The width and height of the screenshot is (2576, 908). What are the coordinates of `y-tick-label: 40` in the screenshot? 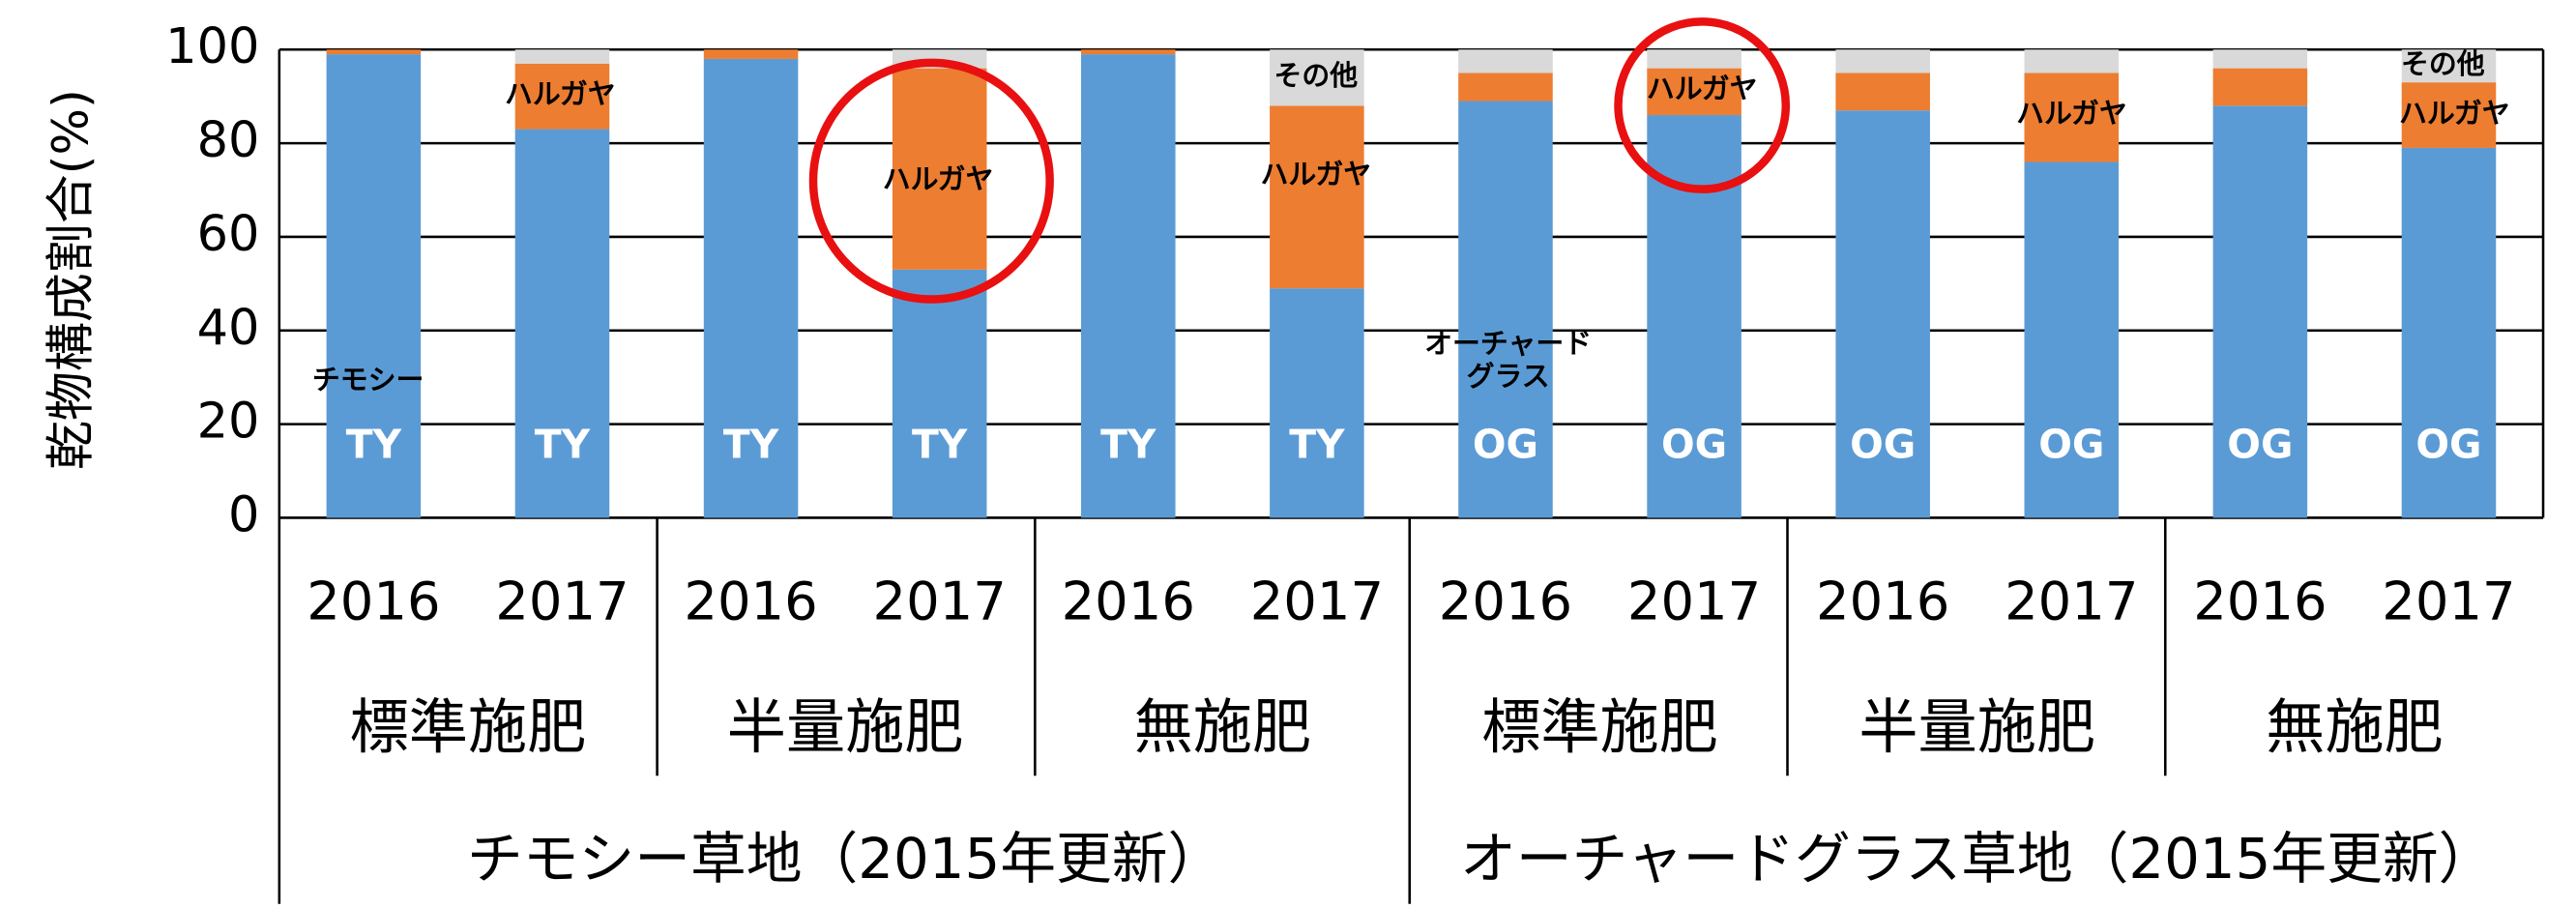 It's located at (228, 329).